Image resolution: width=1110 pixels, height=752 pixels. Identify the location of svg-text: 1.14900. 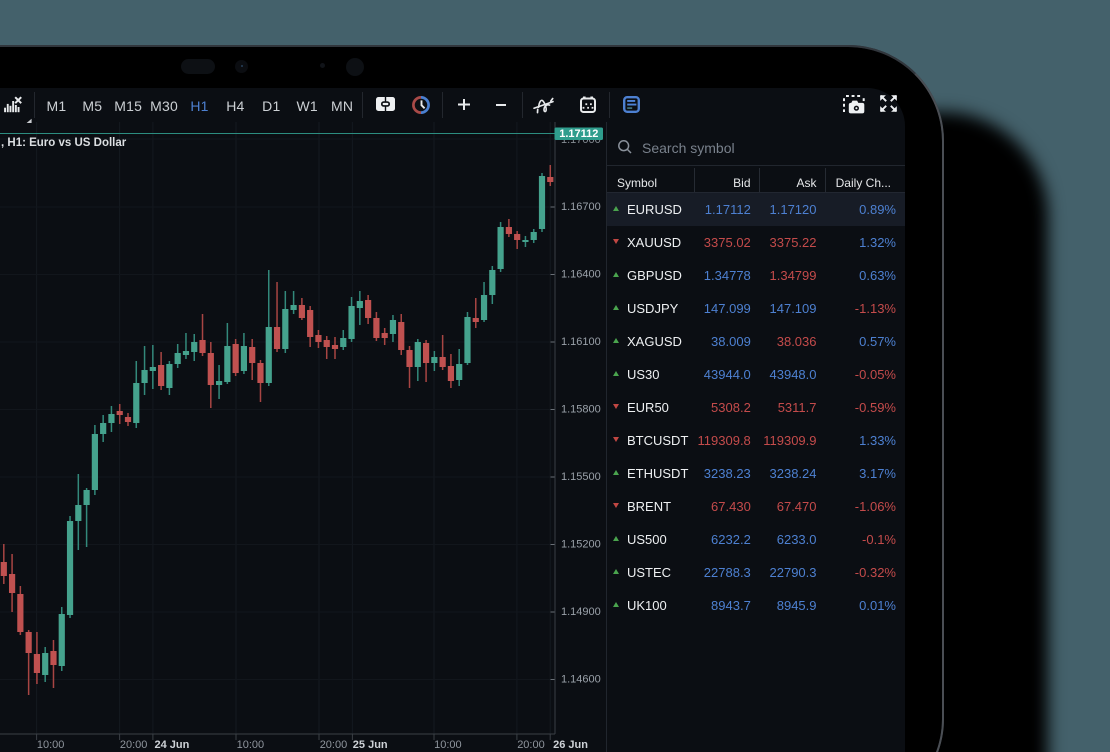
(581, 612).